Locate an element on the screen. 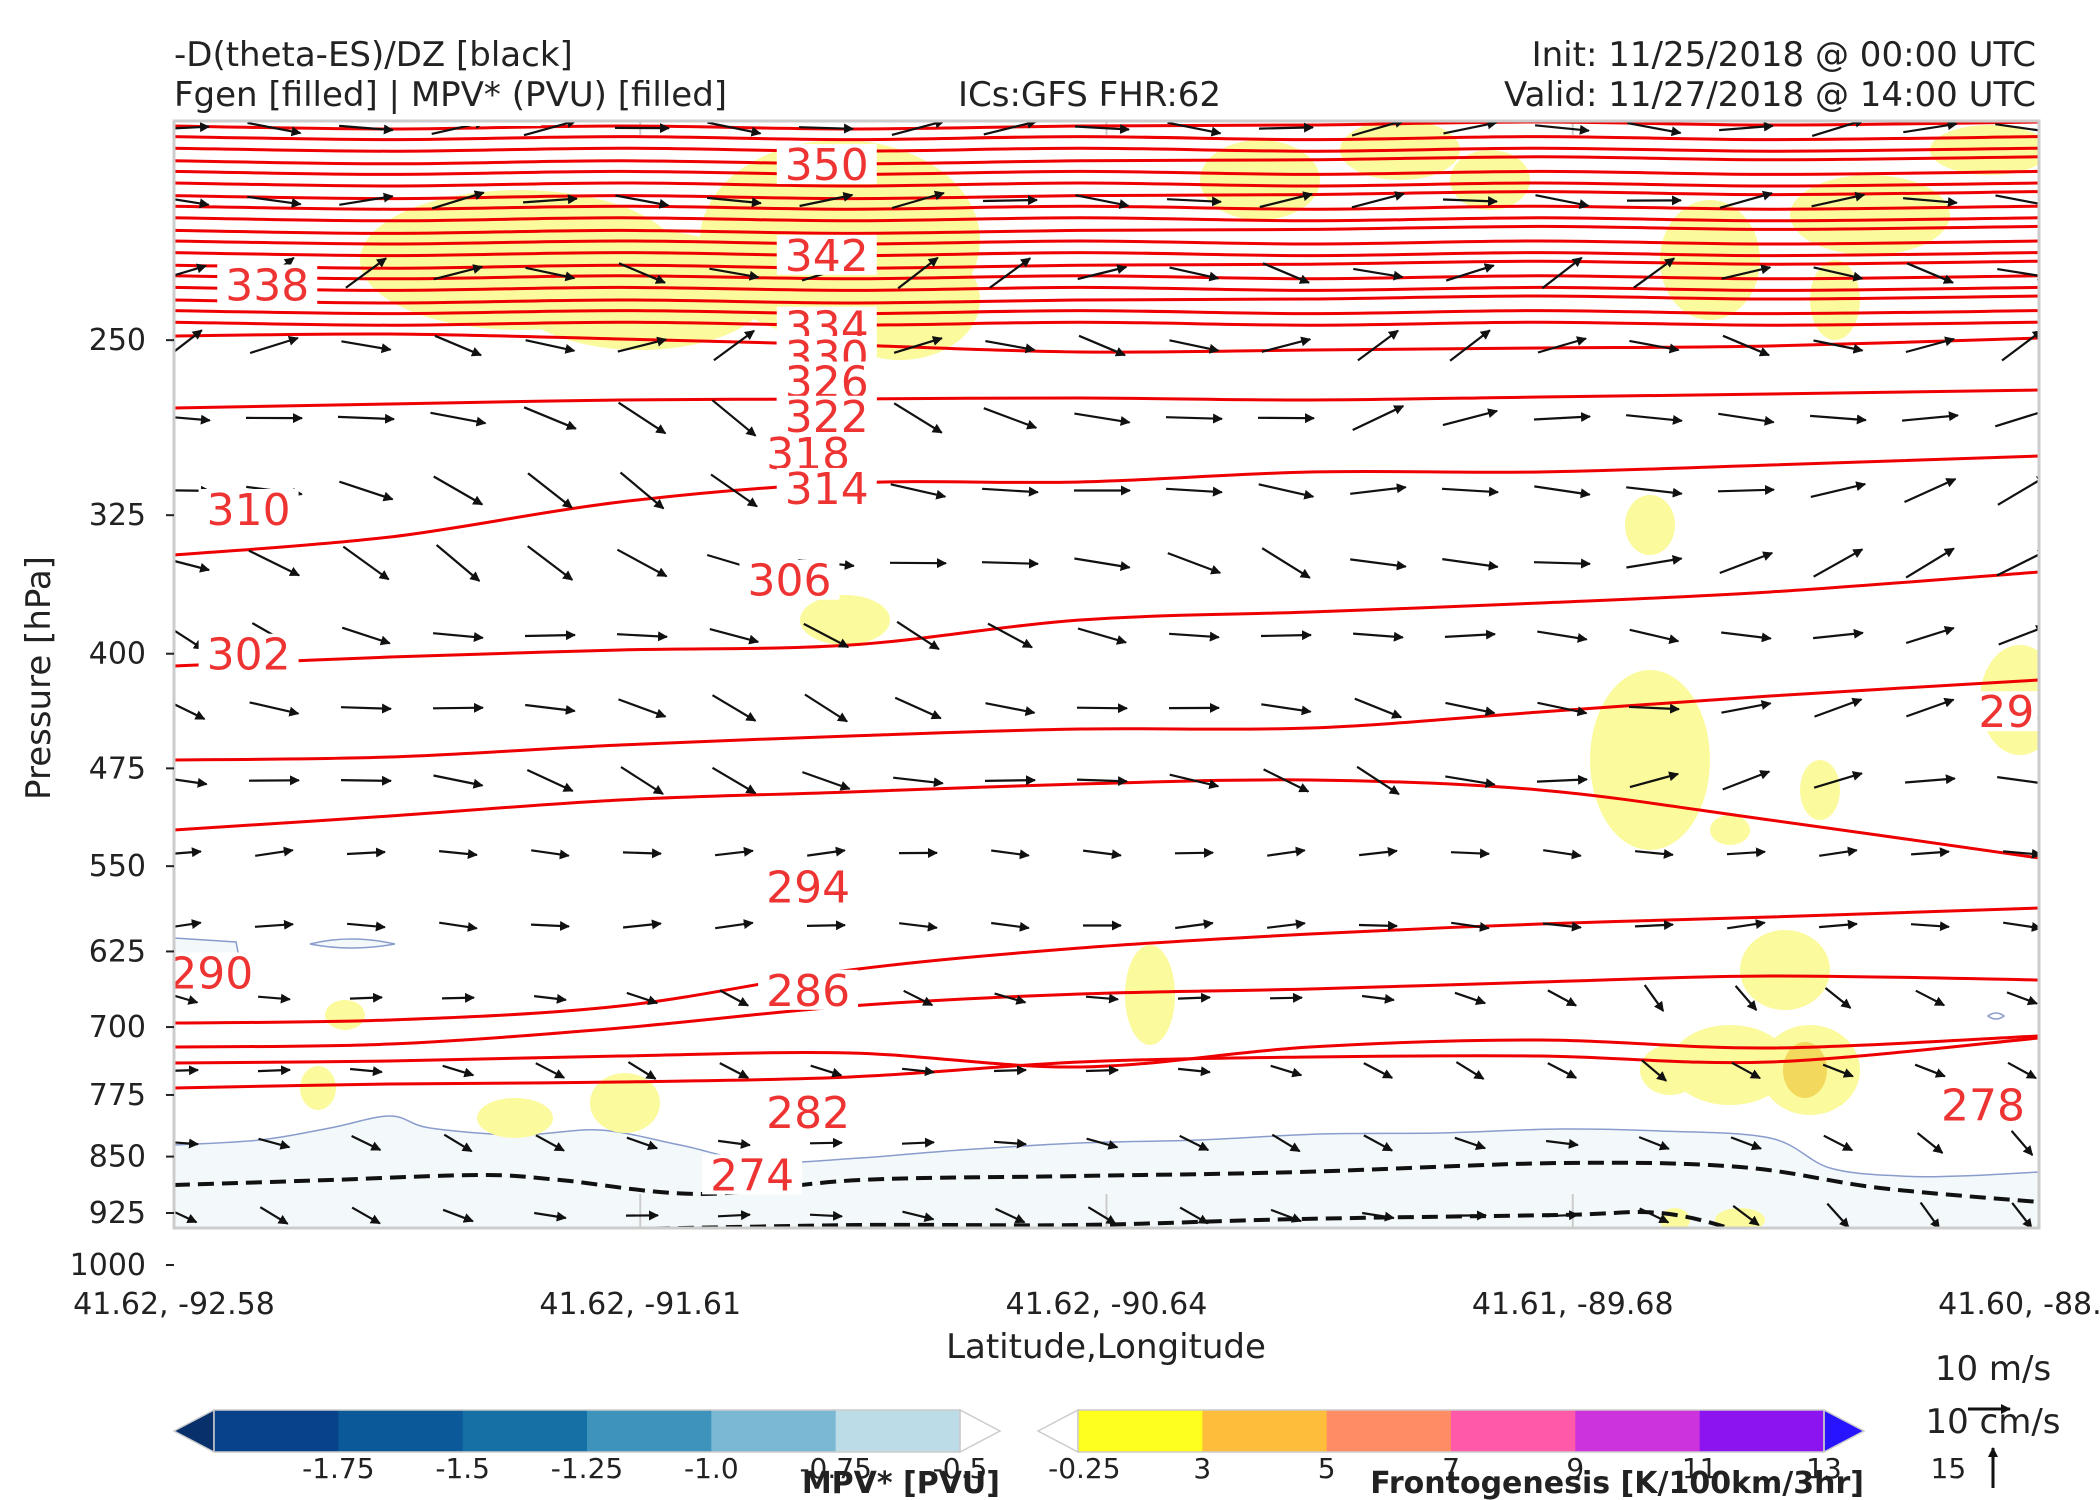 Image resolution: width=2100 pixels, height=1500 pixels. y-axis-title: Pressure [hPa] is located at coordinates (39, 678).